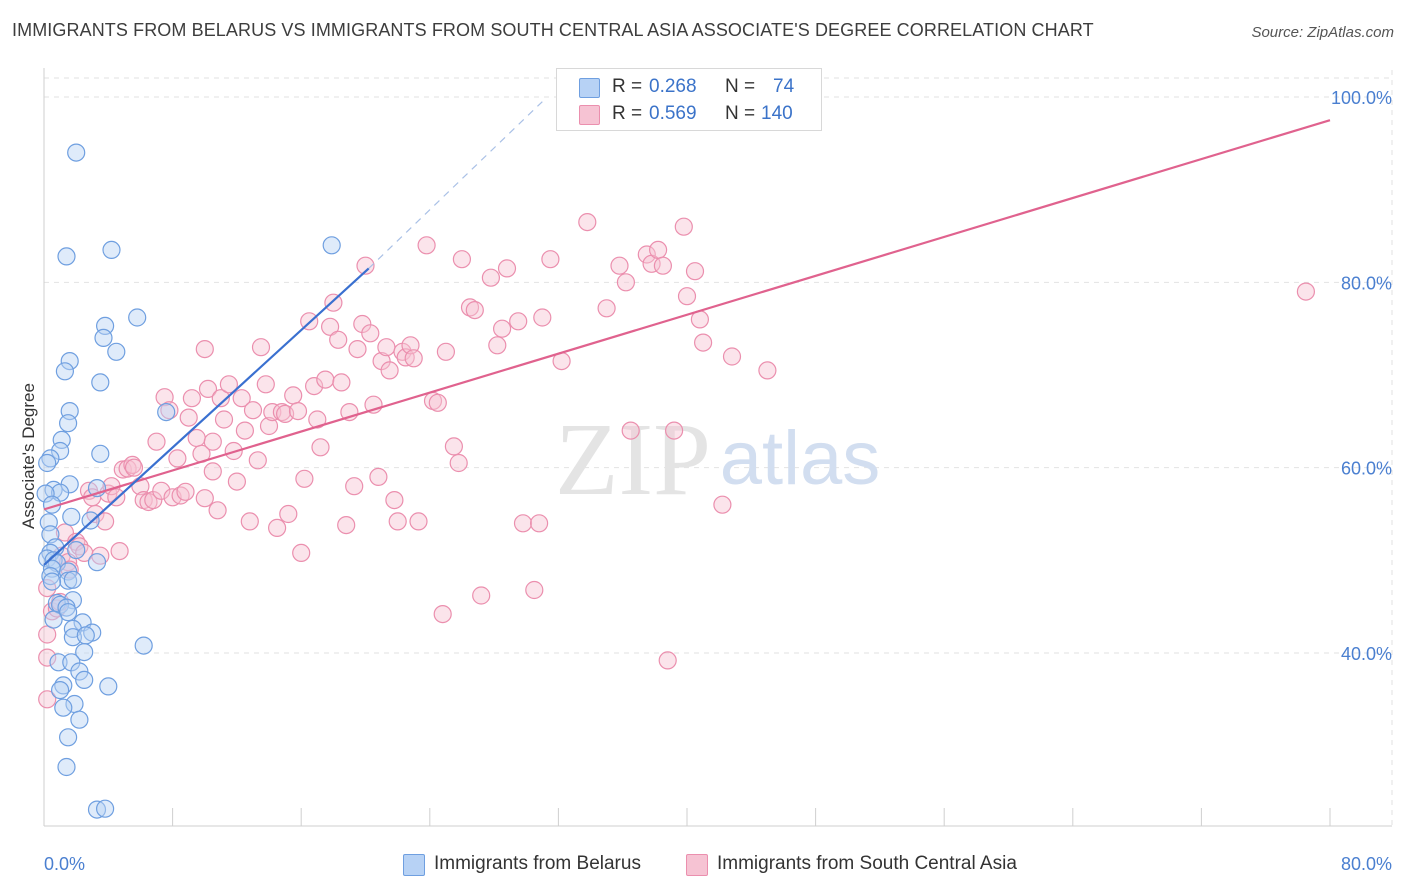 The image size is (1406, 892). I want to click on legend-swatch-sca, so click(589, 115).